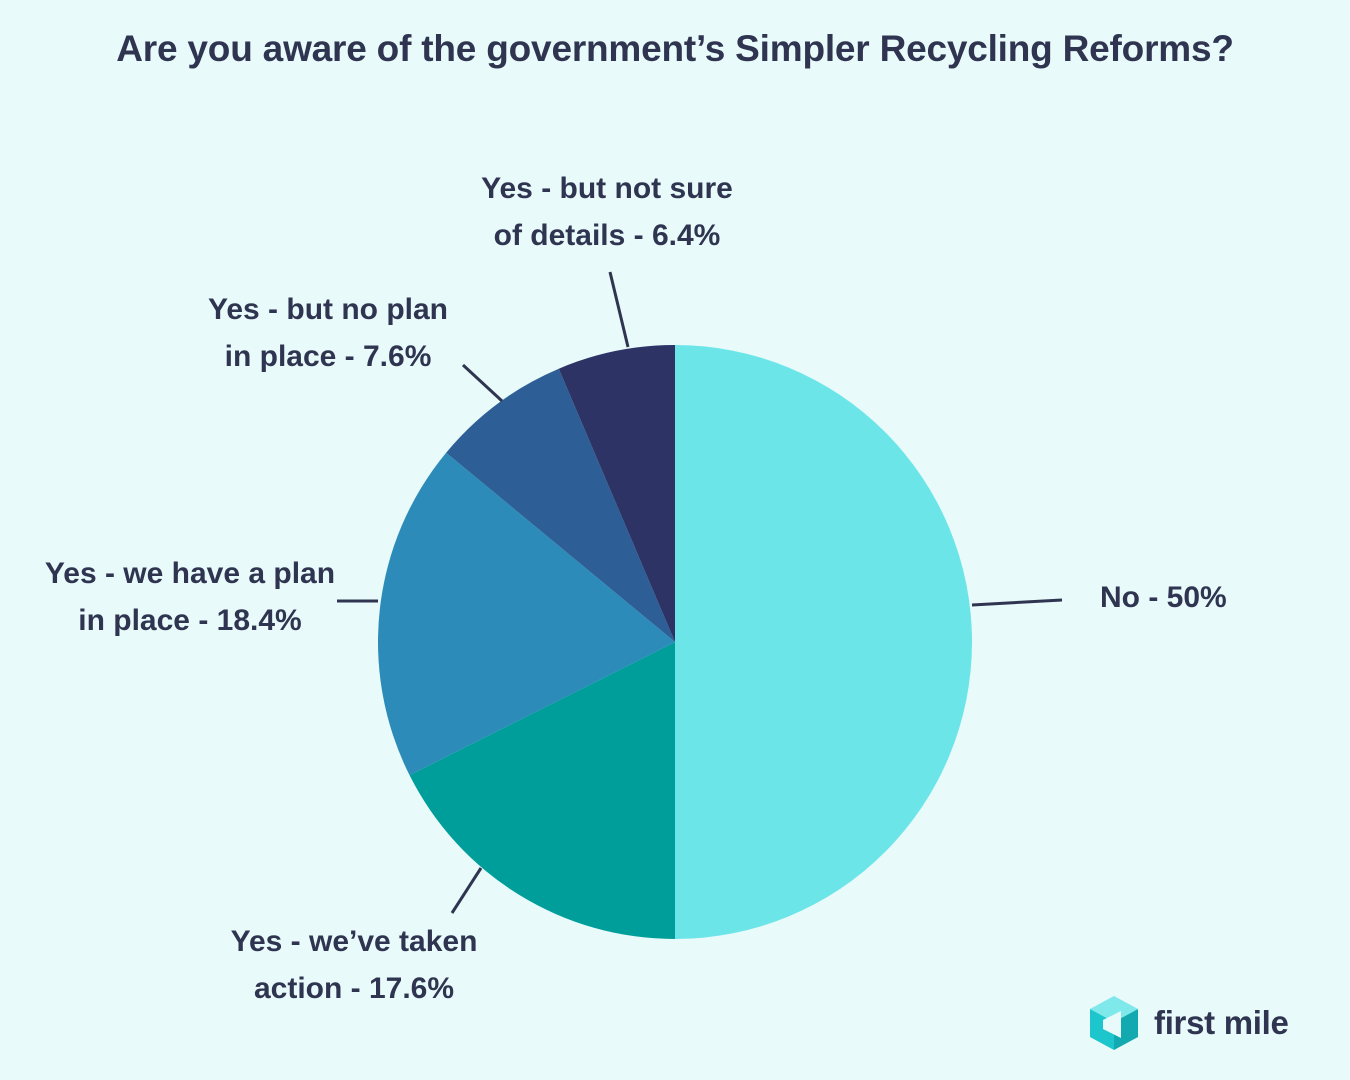  Describe the element at coordinates (354, 965) in the screenshot. I see `slice-label-2: Yes - we’ve taken action - 17.6%` at that location.